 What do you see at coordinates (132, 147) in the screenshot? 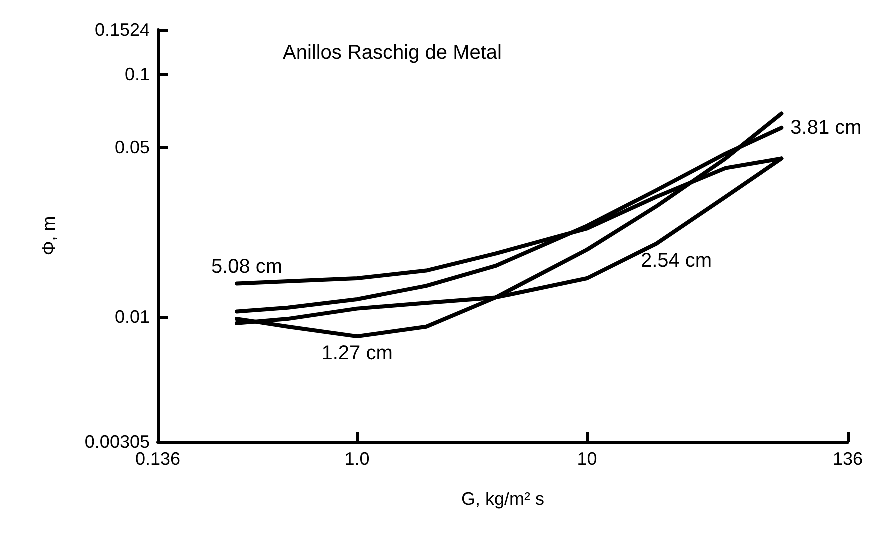
I see `y-tick-label: 0.05` at bounding box center [132, 147].